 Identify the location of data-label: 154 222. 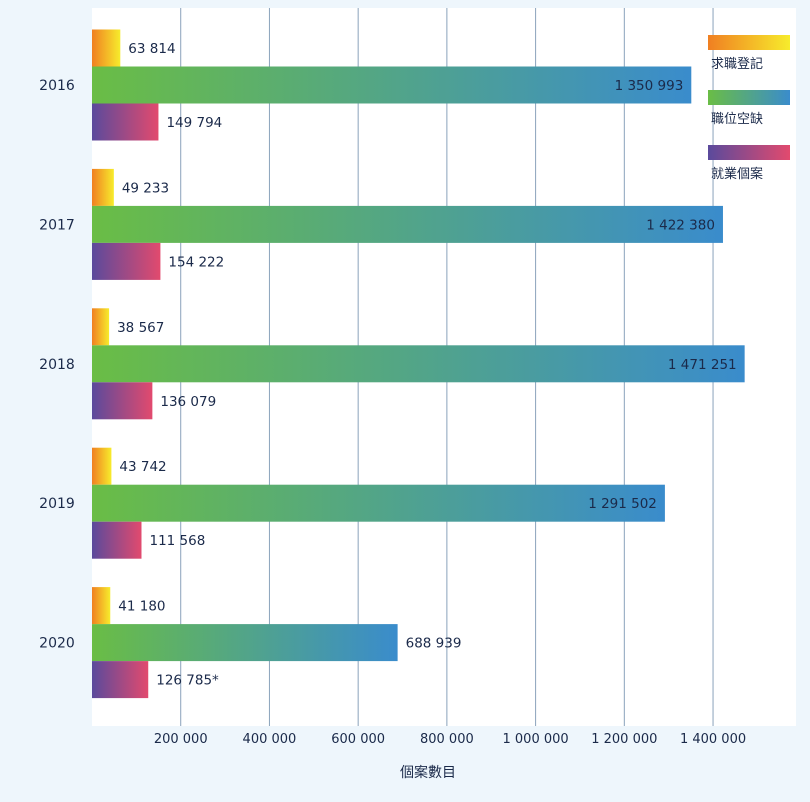
(196, 262).